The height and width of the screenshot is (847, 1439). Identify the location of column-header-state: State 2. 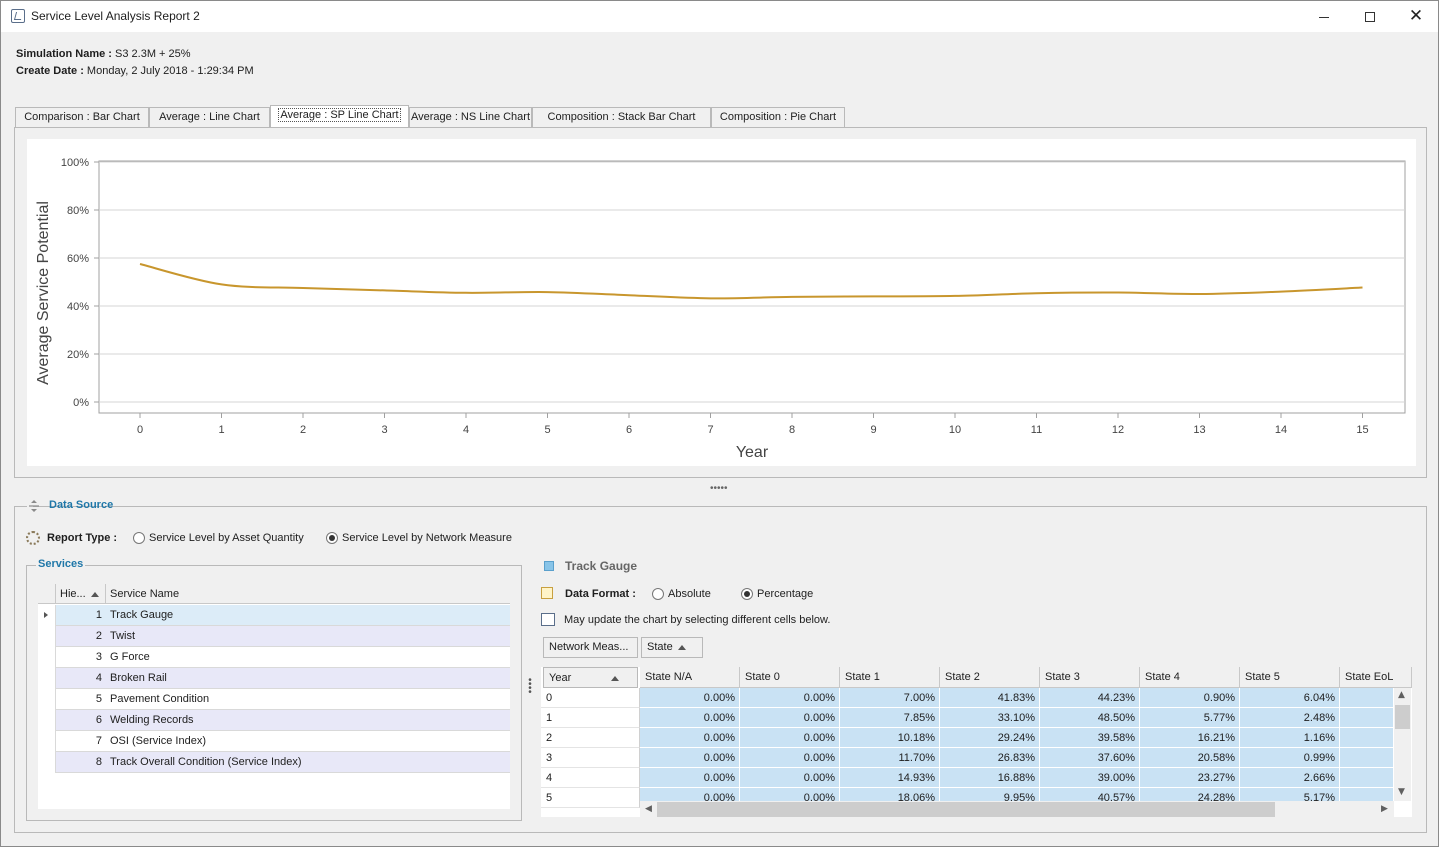
(990, 677).